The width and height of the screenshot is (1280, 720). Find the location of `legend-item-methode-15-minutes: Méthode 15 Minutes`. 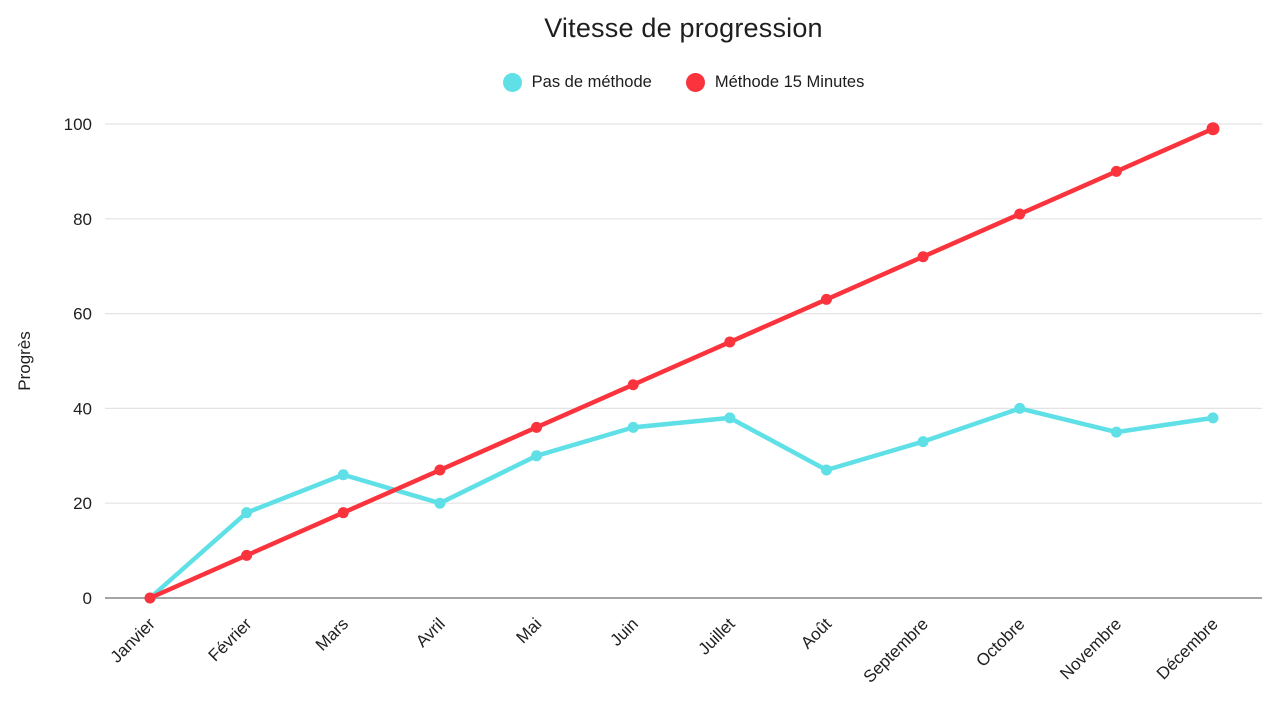

legend-item-methode-15-minutes: Méthode 15 Minutes is located at coordinates (775, 82).